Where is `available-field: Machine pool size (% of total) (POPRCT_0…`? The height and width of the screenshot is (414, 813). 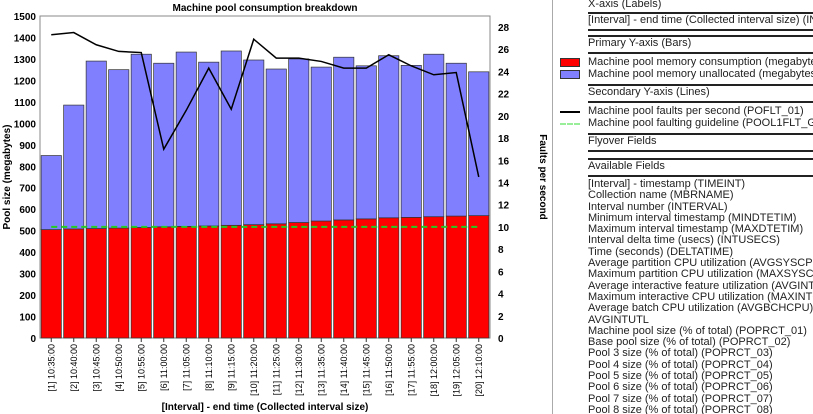
available-field: Machine pool size (% of total) (POPRCT_0… is located at coordinates (697, 330).